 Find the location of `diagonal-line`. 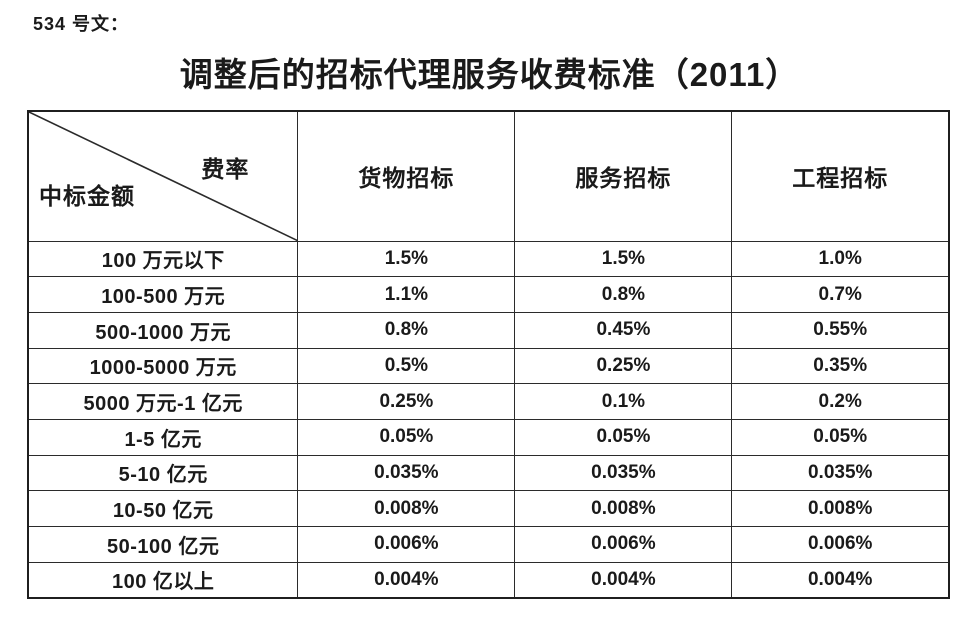

diagonal-line is located at coordinates (163, 176).